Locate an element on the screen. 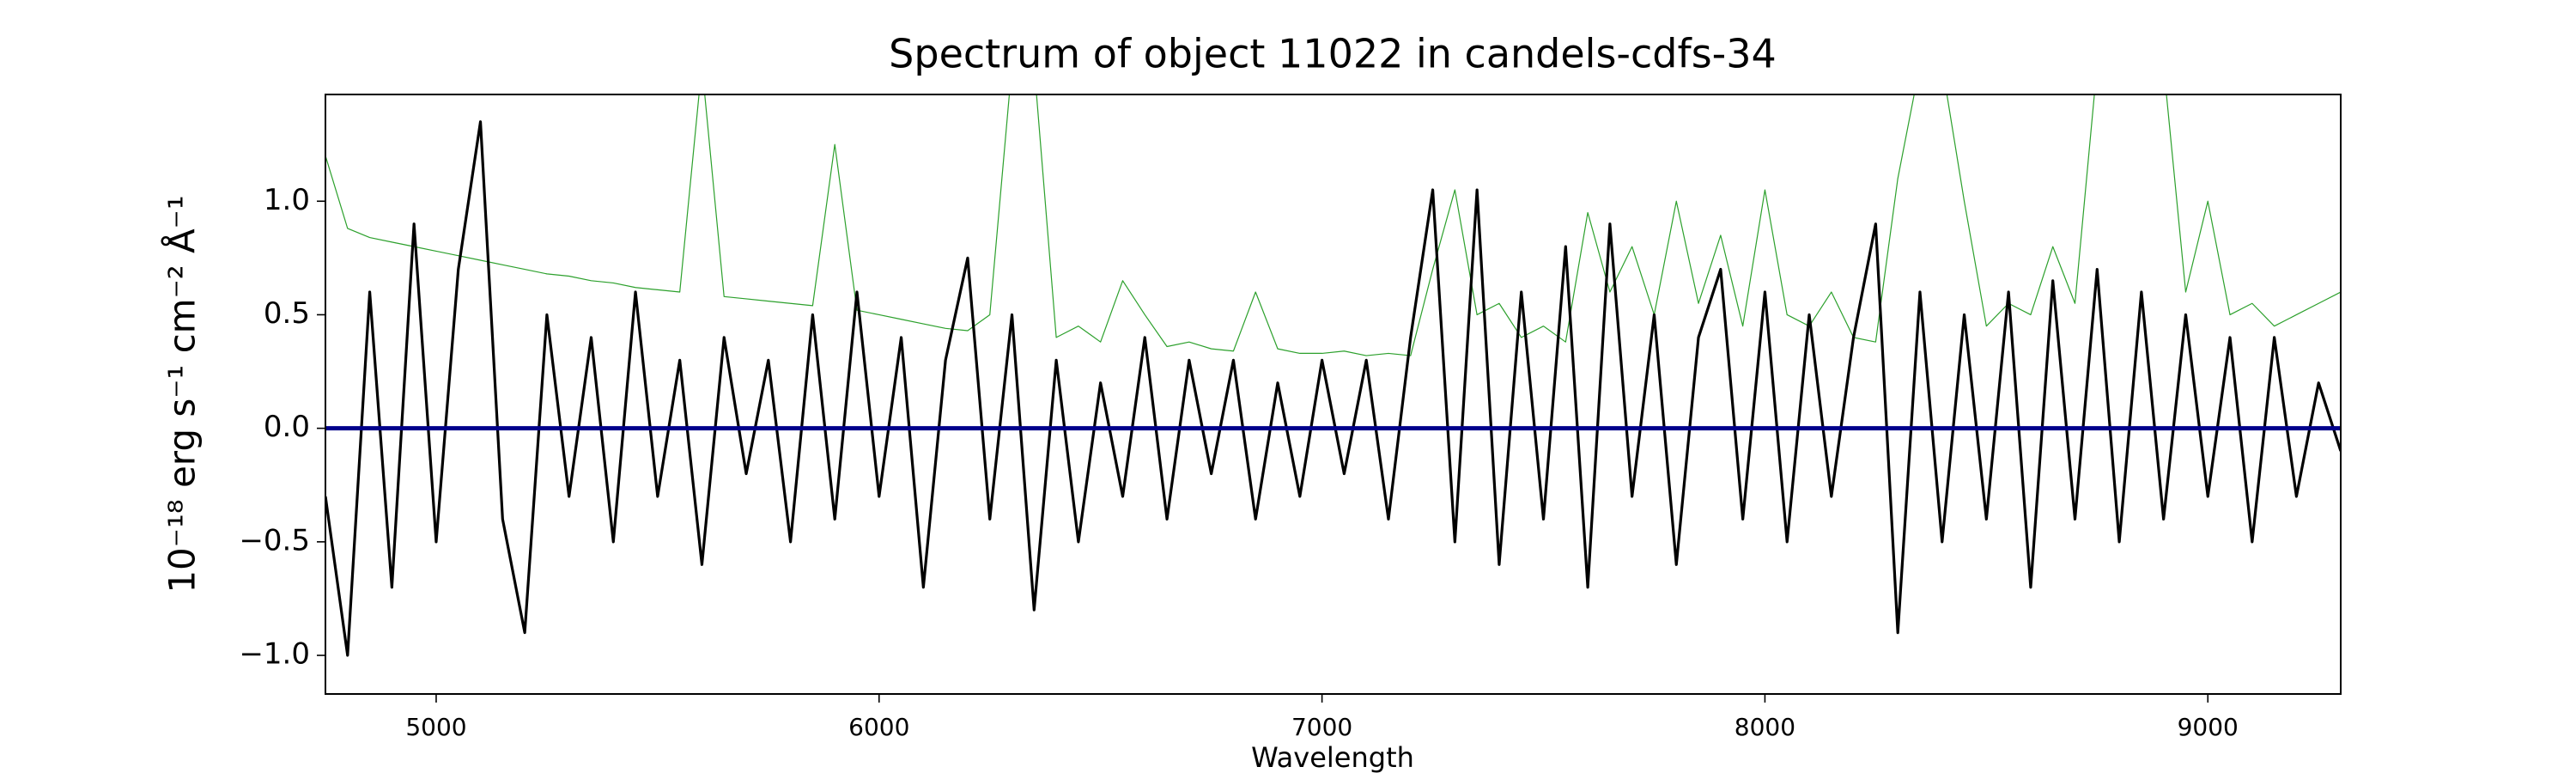  x-axis-label: Wavelength is located at coordinates (1332, 757).